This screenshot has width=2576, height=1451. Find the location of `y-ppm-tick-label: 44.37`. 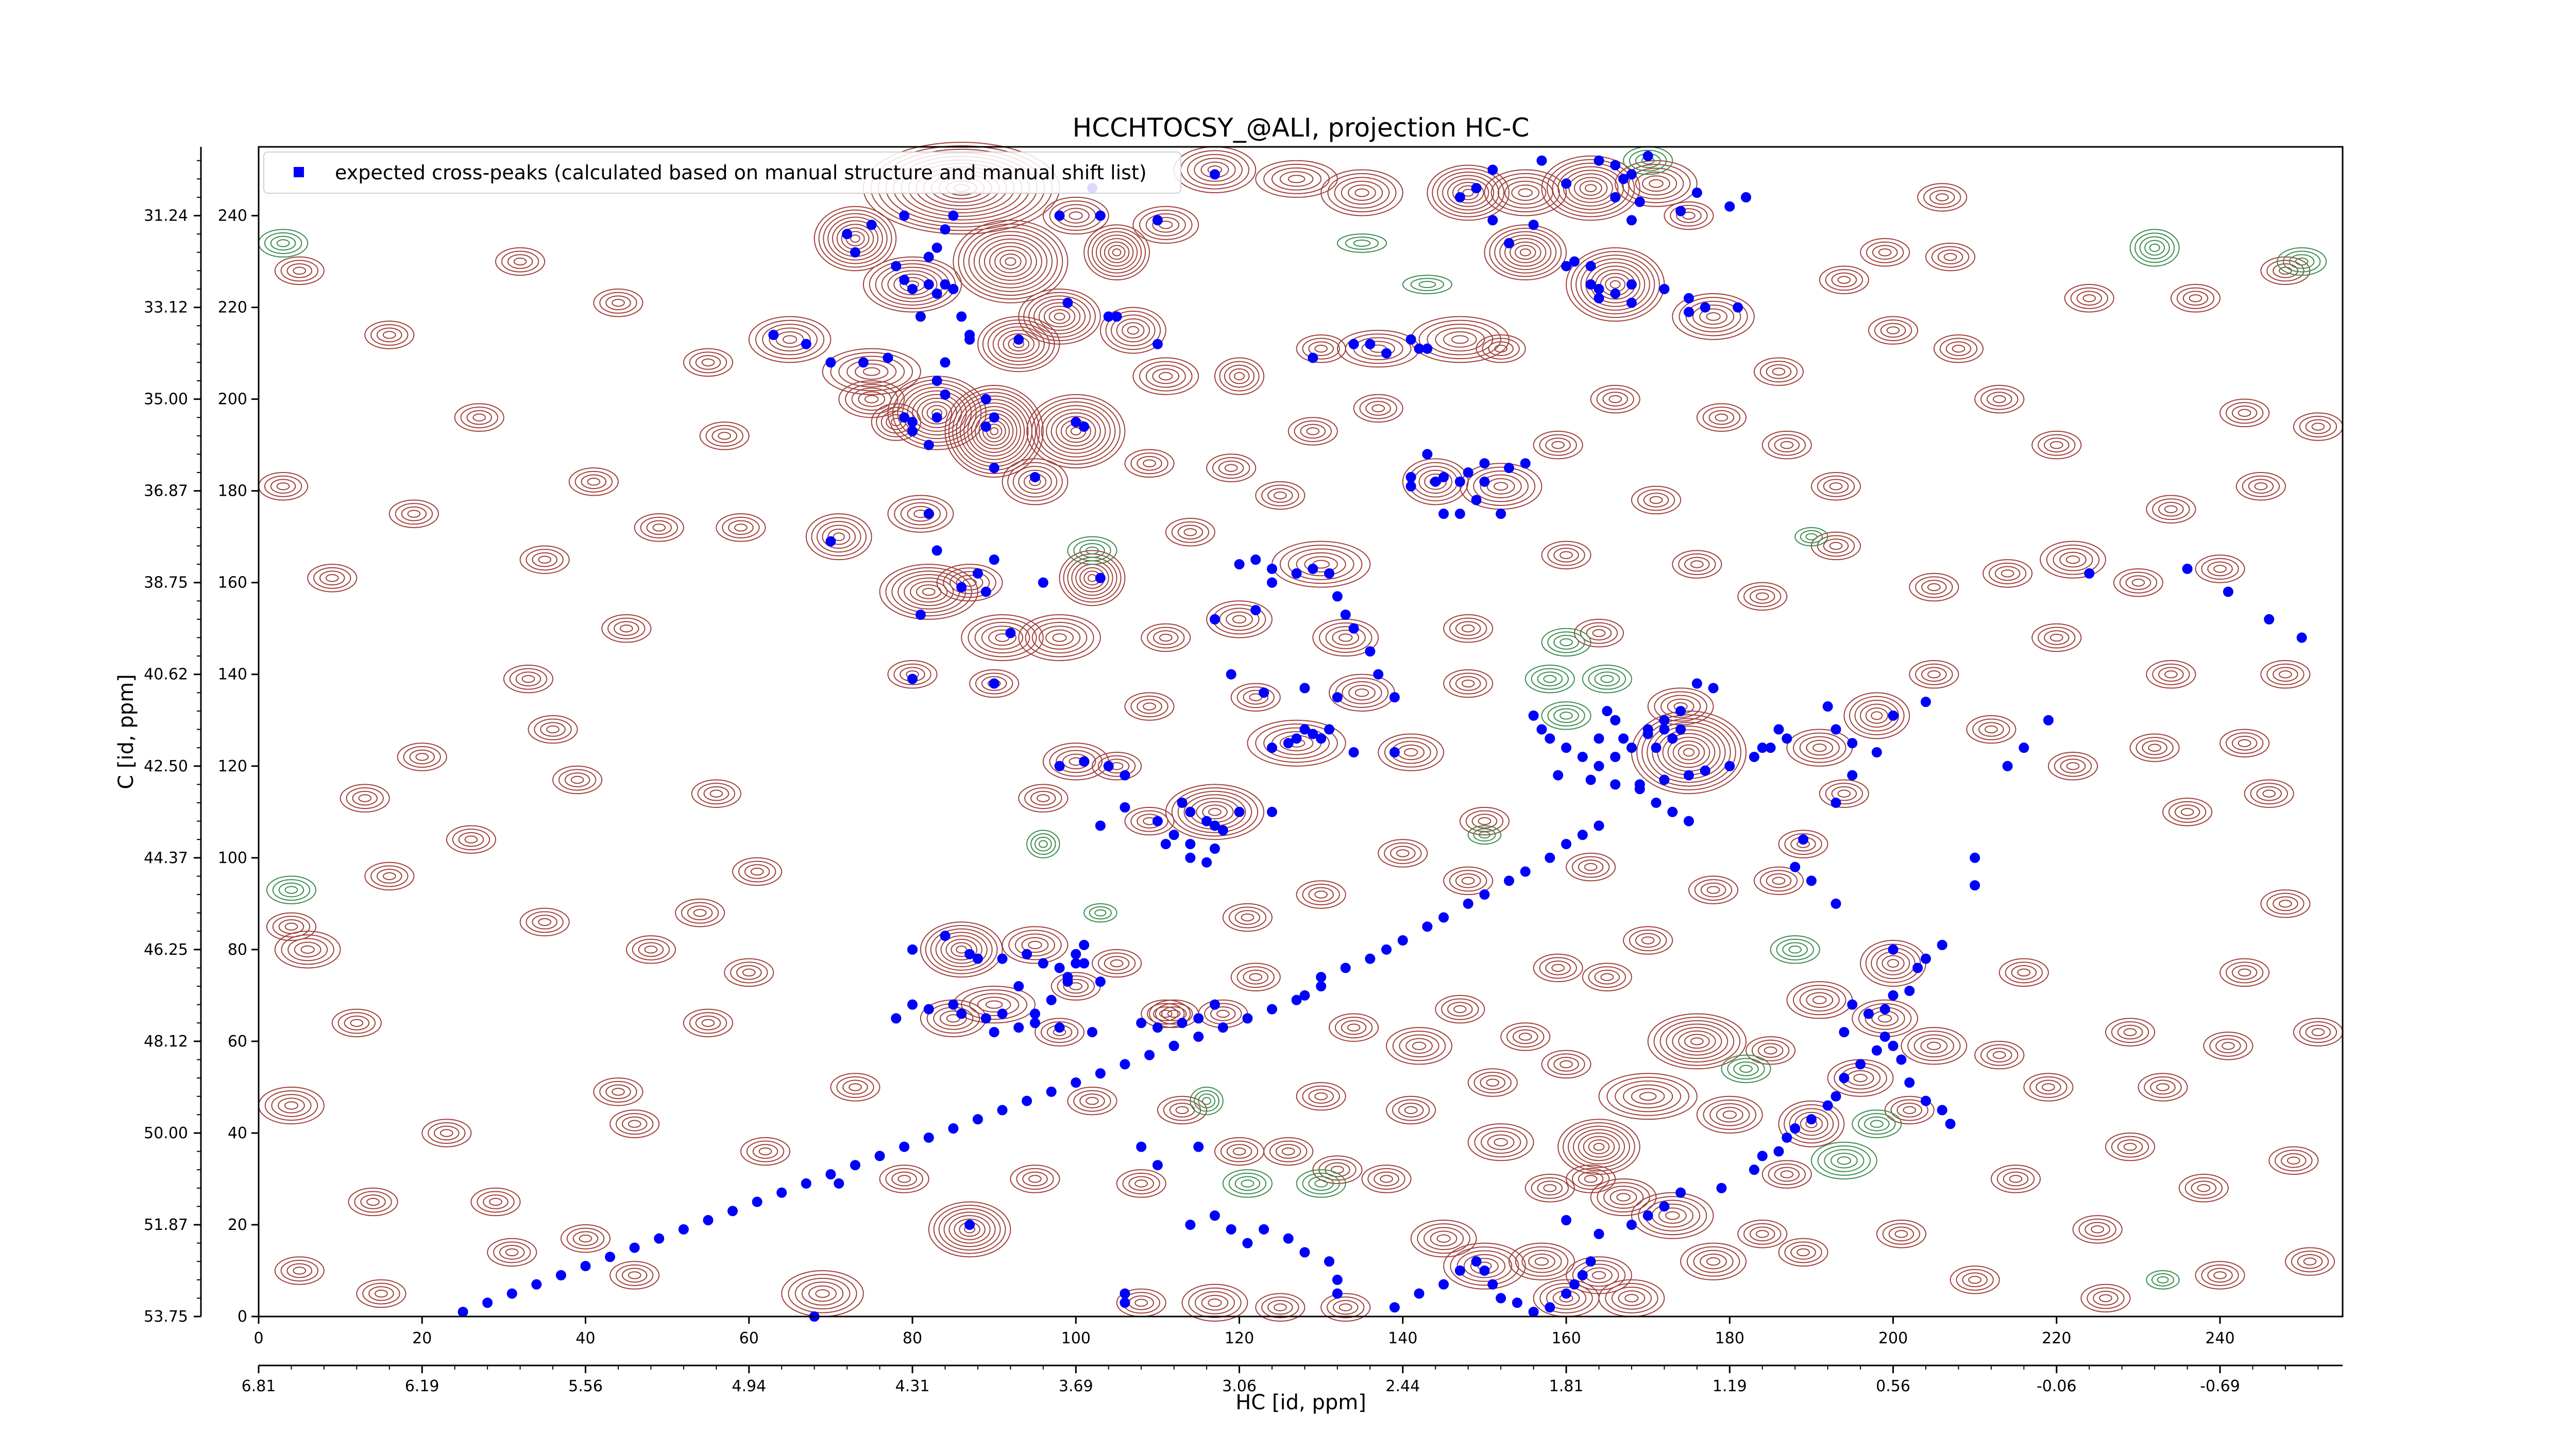

y-ppm-tick-label: 44.37 is located at coordinates (166, 858).